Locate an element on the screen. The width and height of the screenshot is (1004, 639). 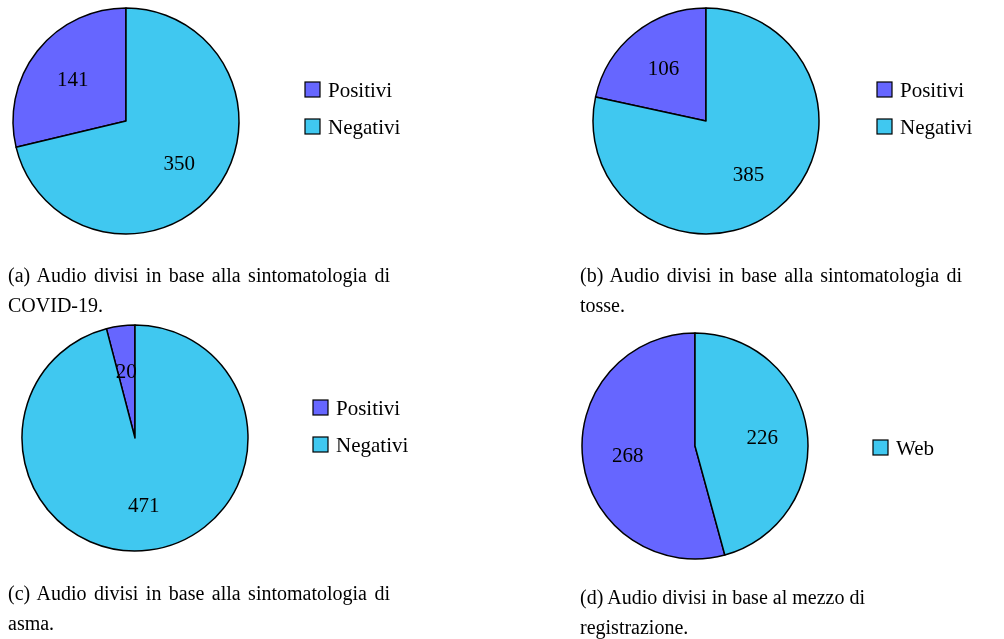
data-label: 226 is located at coordinates (762, 436).